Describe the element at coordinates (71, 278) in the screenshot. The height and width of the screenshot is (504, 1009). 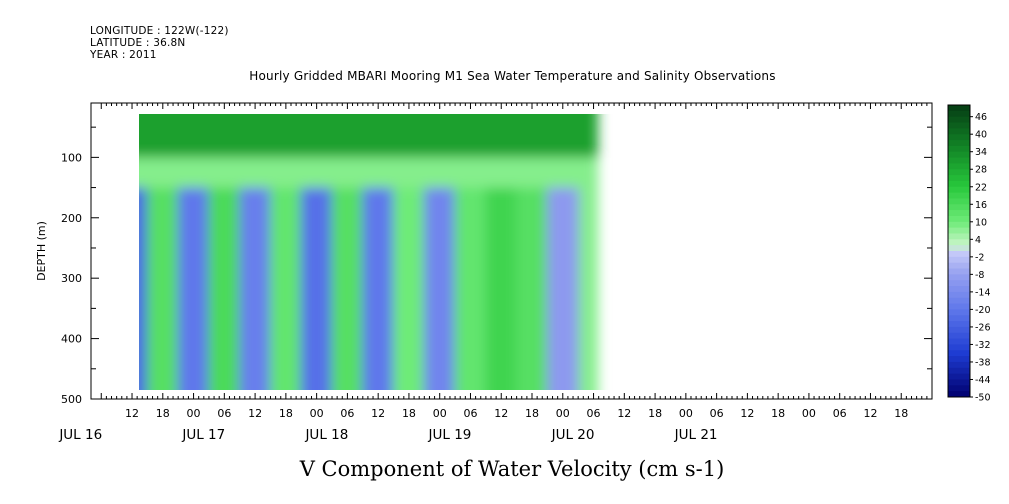
I see `y-tick-label: 300` at that location.